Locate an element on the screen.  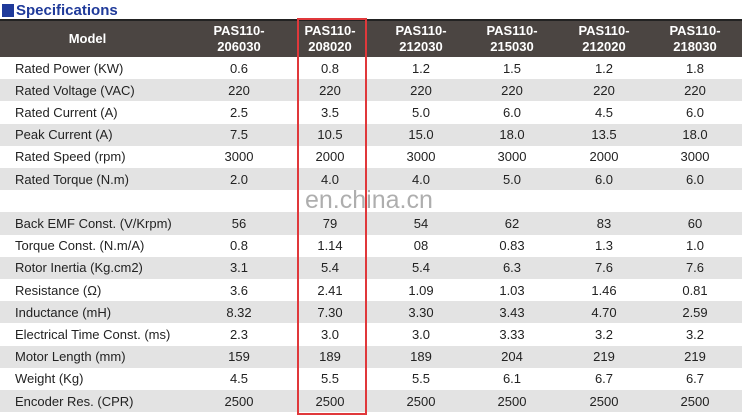
cell-value: 6.1 is located at coordinates (512, 379).